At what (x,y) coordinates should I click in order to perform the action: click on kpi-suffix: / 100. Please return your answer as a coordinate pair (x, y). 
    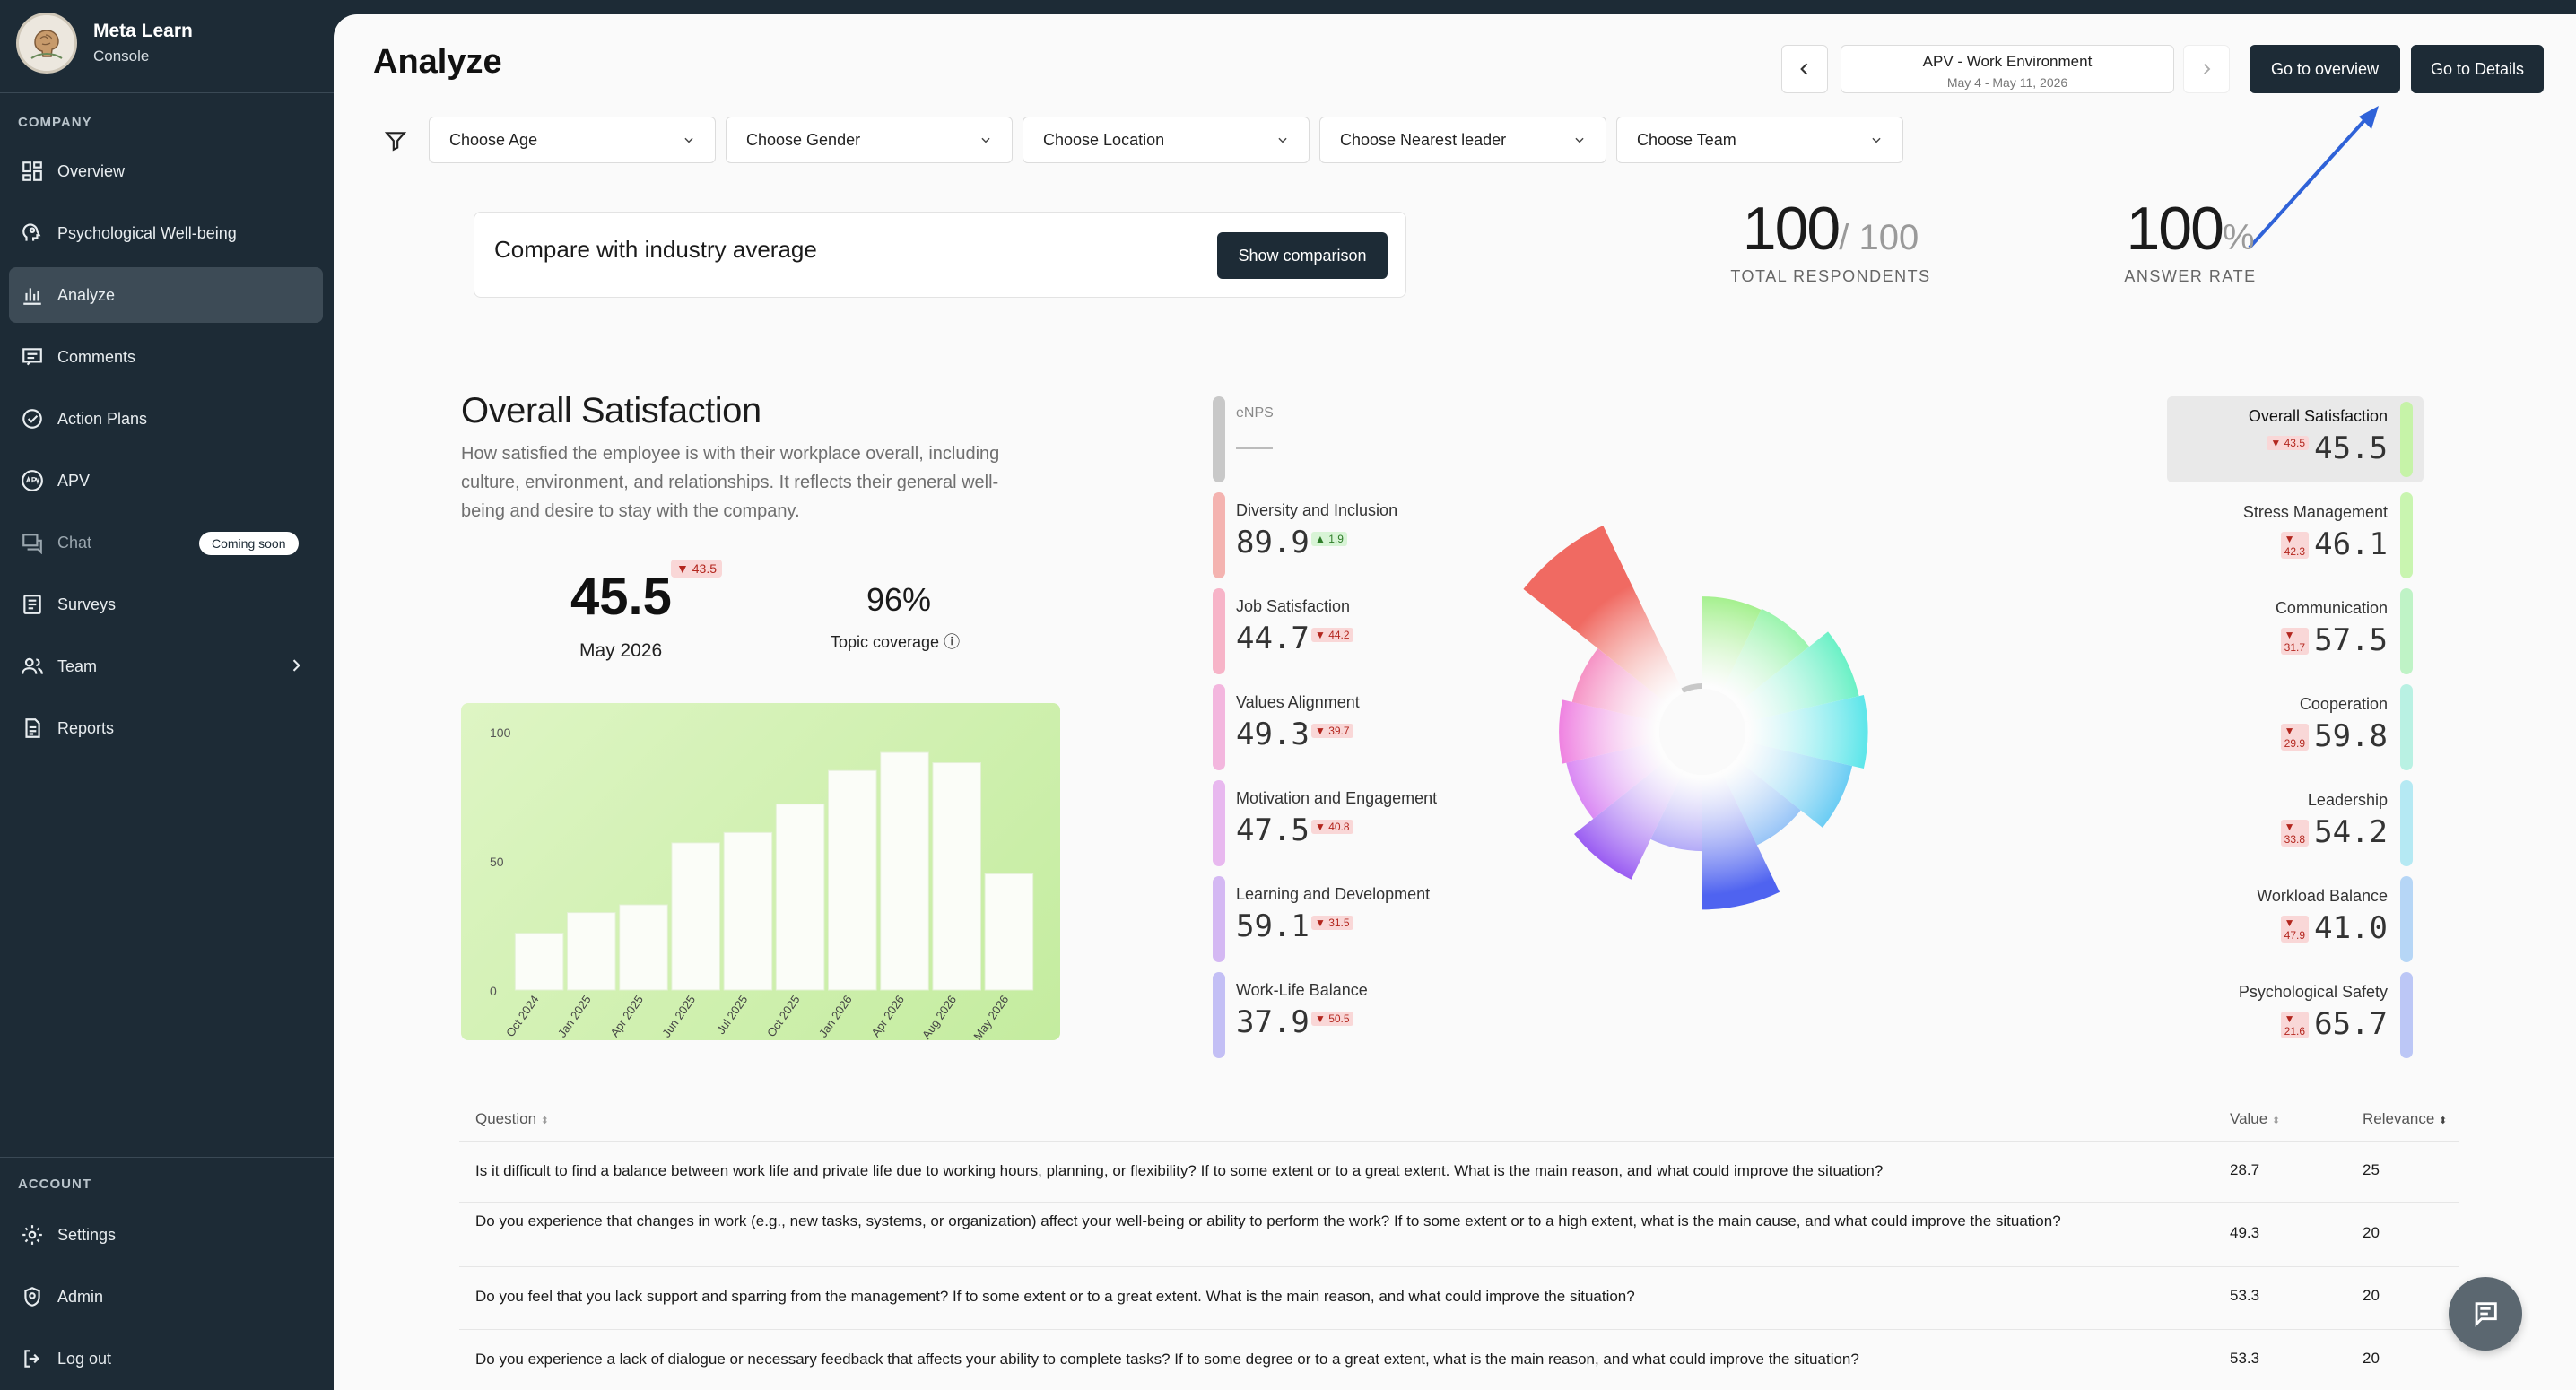
    Looking at the image, I should click on (1879, 237).